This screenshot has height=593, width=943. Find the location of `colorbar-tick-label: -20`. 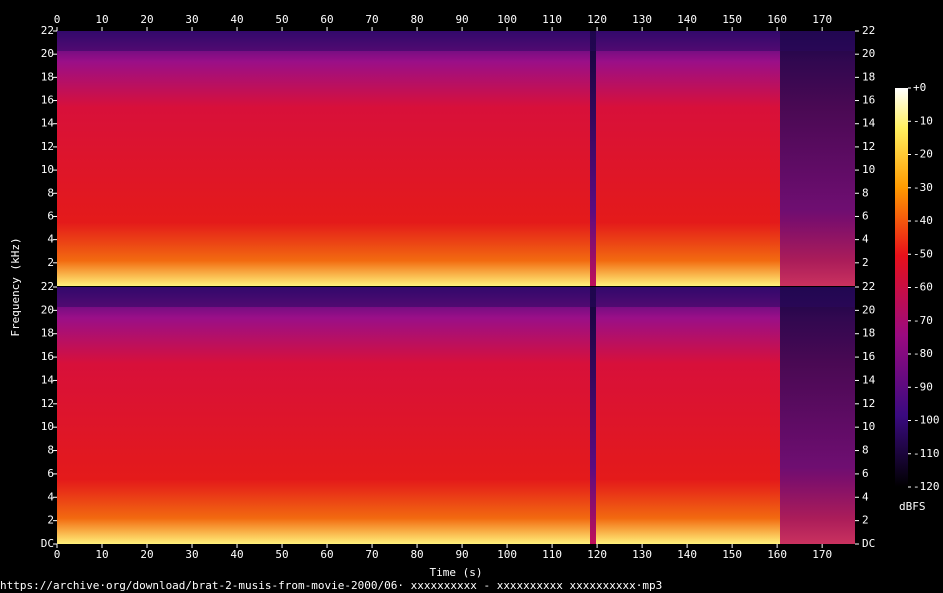

colorbar-tick-label: -20 is located at coordinates (923, 154).